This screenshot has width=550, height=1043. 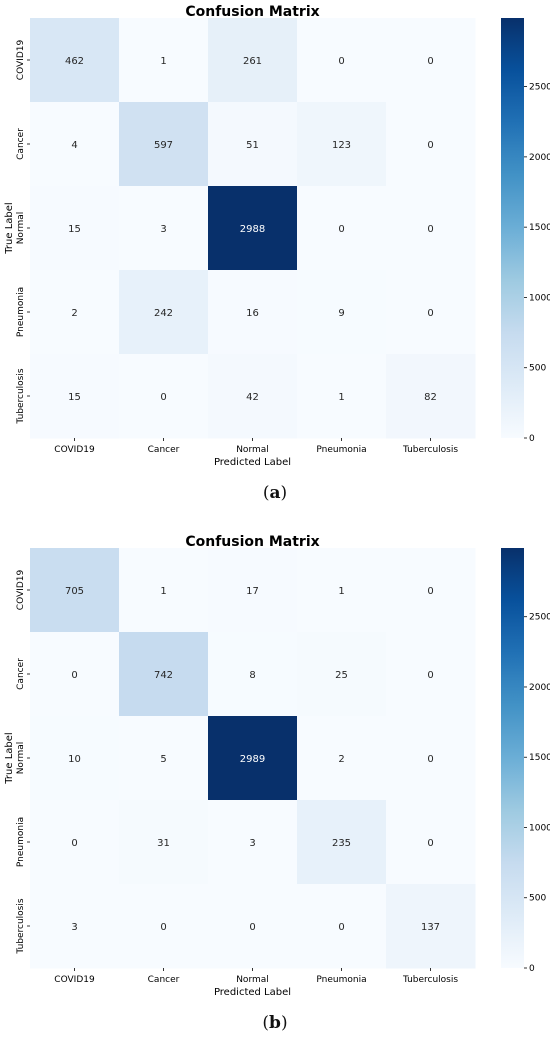 I want to click on cell-value-label: 462, so click(x=74, y=61).